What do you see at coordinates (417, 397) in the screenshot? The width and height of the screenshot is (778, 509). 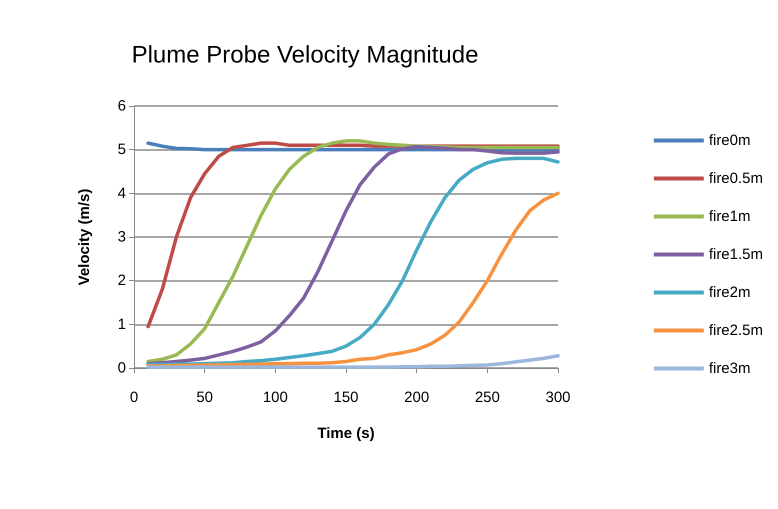 I see `x-tick-label: 200` at bounding box center [417, 397].